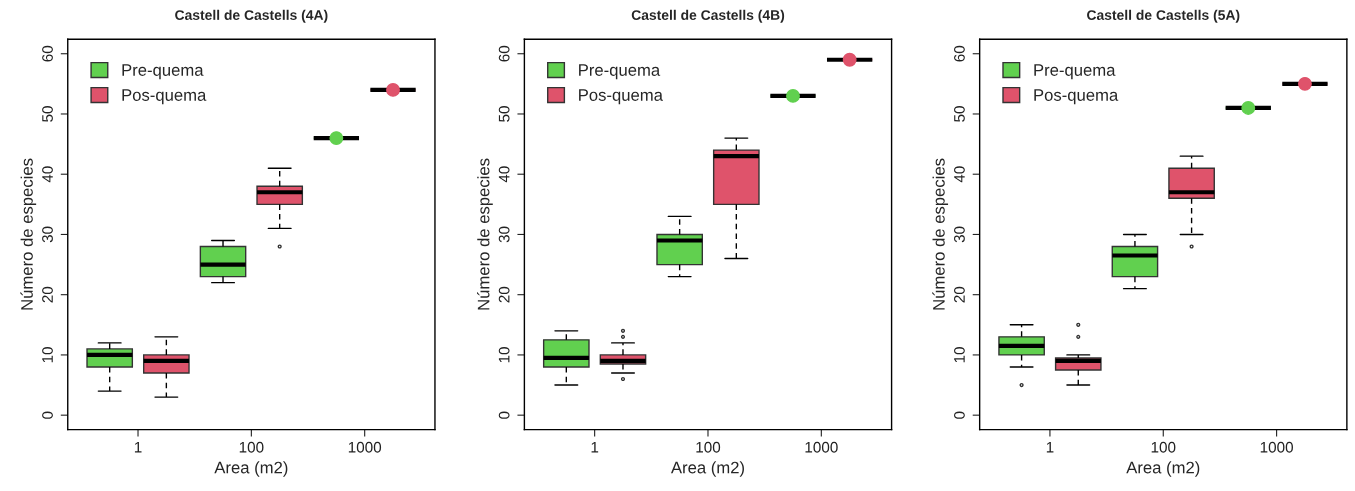 The height and width of the screenshot is (491, 1355). What do you see at coordinates (251, 16) in the screenshot?
I see `chart-title: Castell de Castells (4A)` at bounding box center [251, 16].